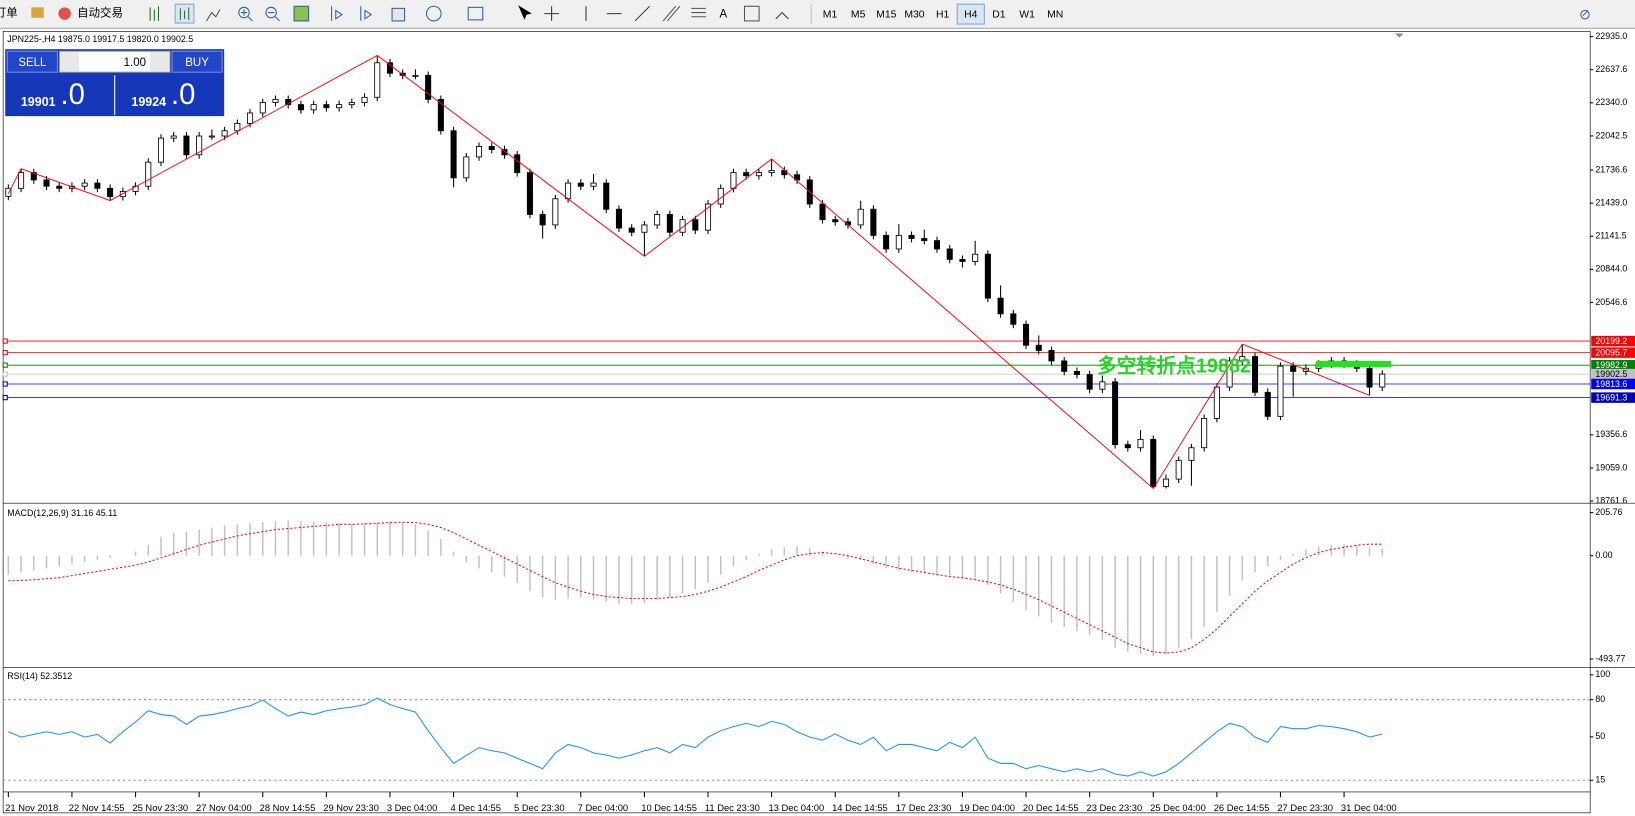 This screenshot has height=816, width=1635. What do you see at coordinates (412, 807) in the screenshot?
I see `x-tick-label: 3 Dec 04:00` at bounding box center [412, 807].